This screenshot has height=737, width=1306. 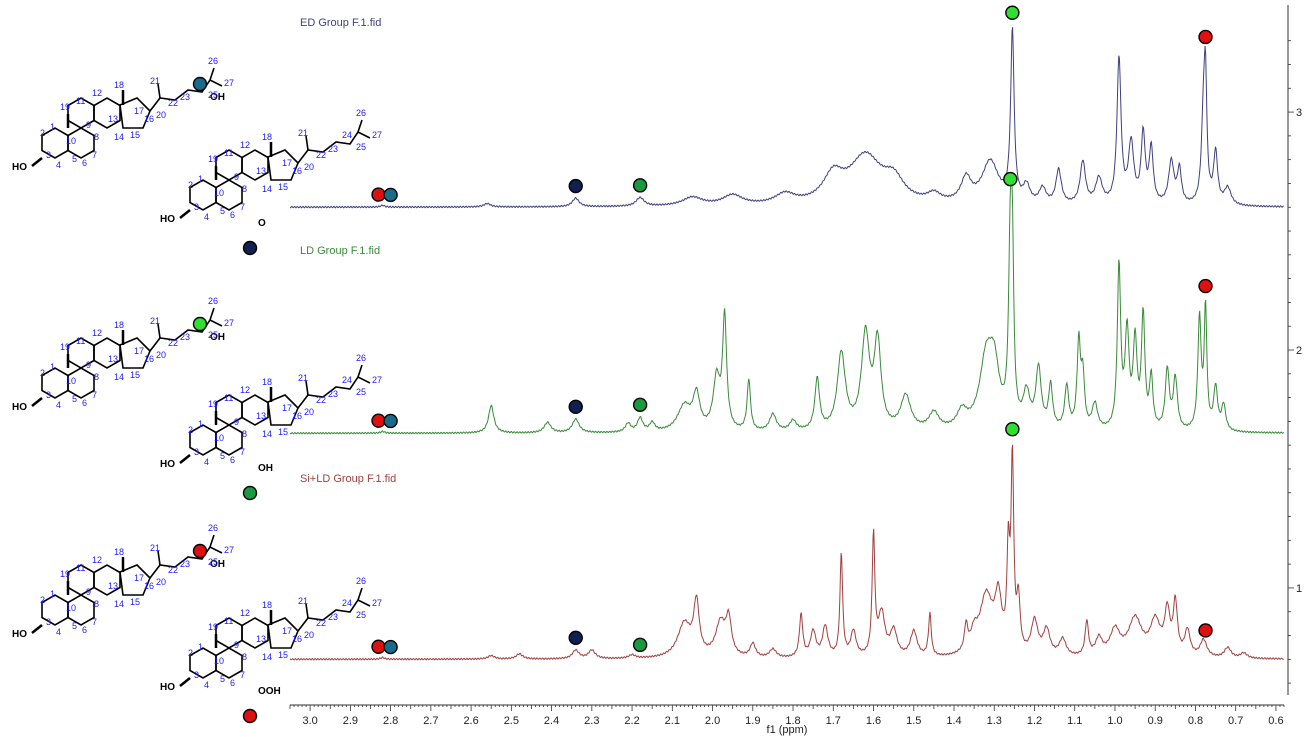 I want to click on methyl-bond, so click(x=159, y=558).